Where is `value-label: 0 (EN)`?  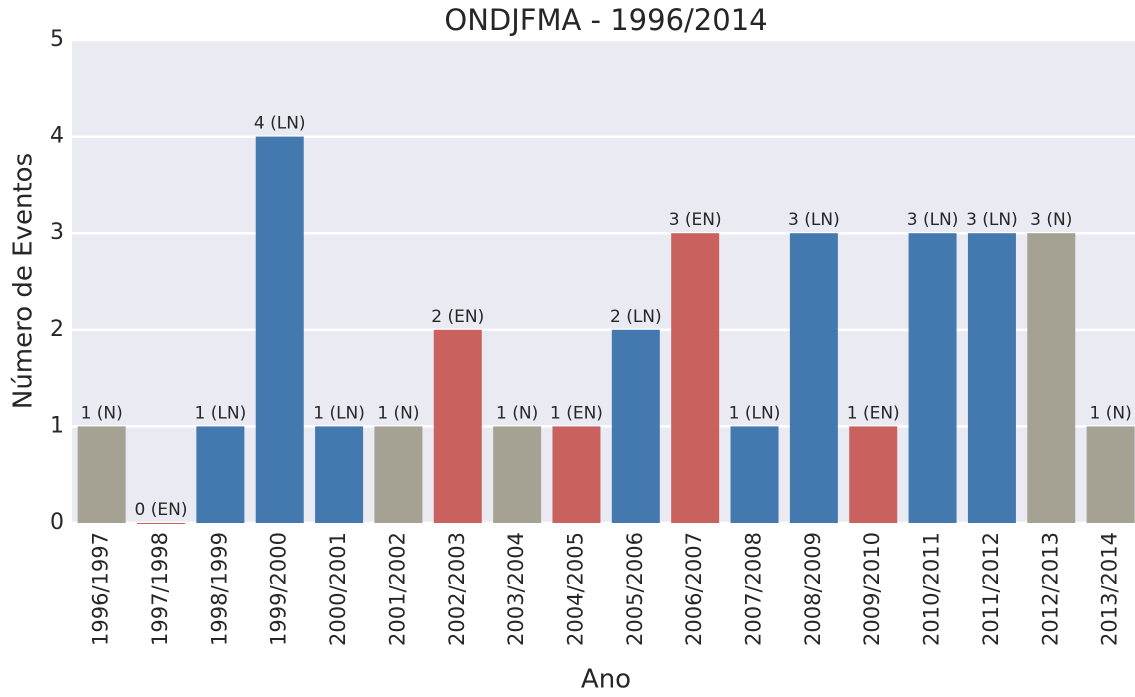 value-label: 0 (EN) is located at coordinates (161, 510).